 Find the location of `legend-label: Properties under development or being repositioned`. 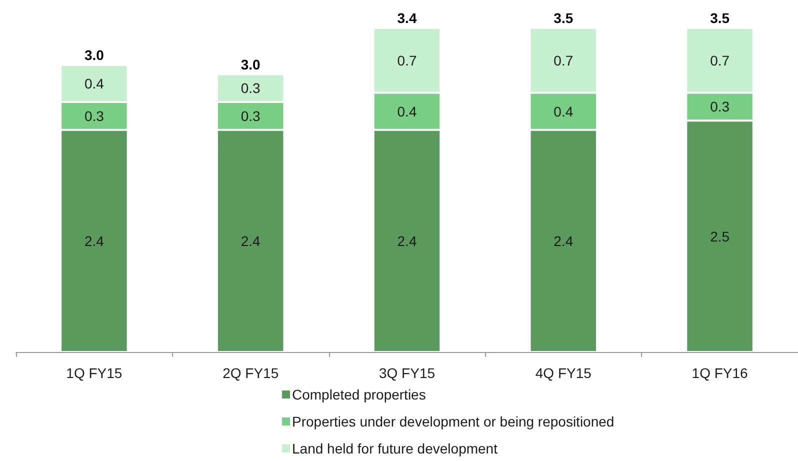

legend-label: Properties under development or being repositioned is located at coordinates (453, 422).